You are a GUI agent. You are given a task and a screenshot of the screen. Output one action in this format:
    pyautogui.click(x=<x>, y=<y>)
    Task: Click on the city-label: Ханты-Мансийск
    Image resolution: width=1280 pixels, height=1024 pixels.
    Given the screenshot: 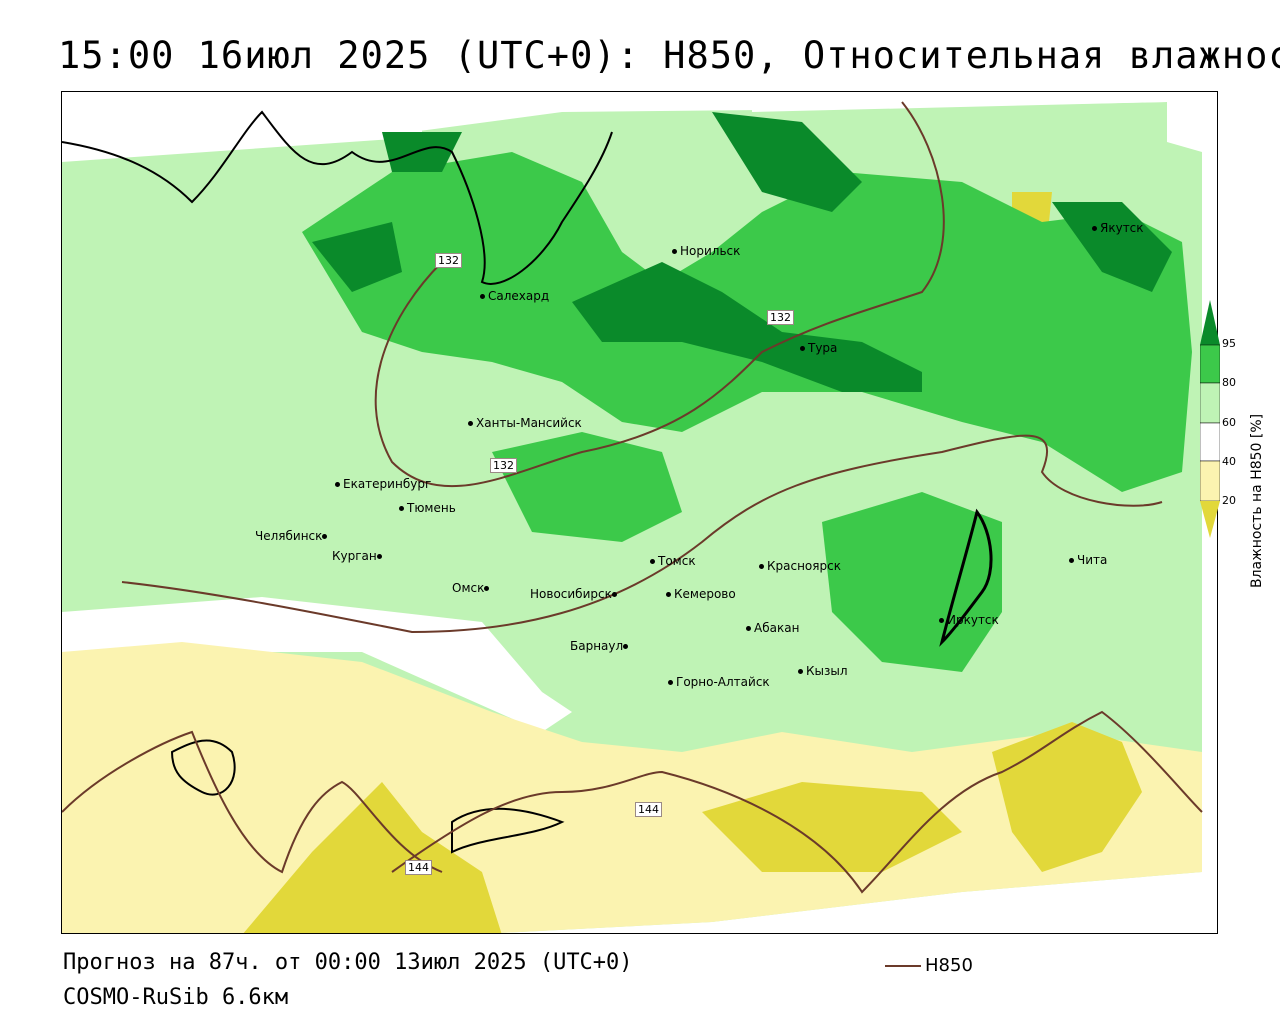 What is the action you would take?
    pyautogui.click(x=529, y=423)
    